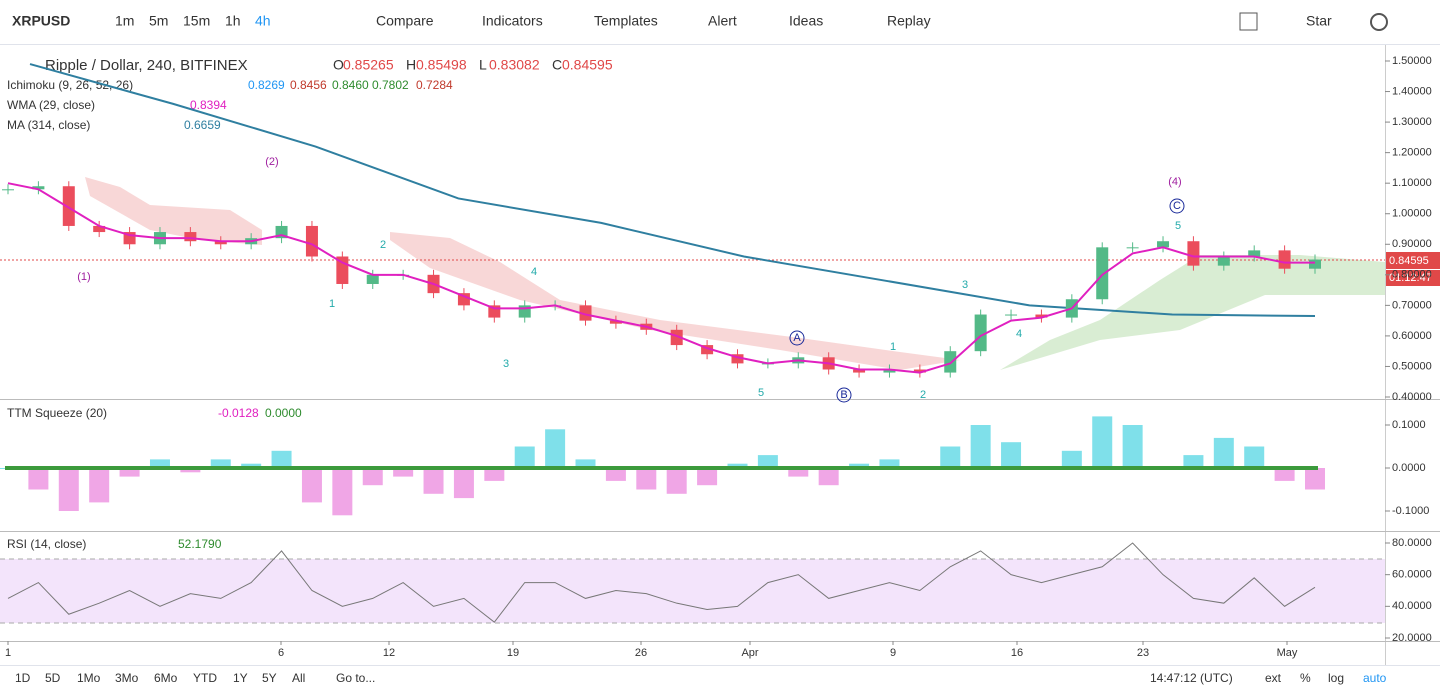 The width and height of the screenshot is (1440, 700). Describe the element at coordinates (368, 65) in the screenshot. I see `ohlc-value: 0.85265` at that location.